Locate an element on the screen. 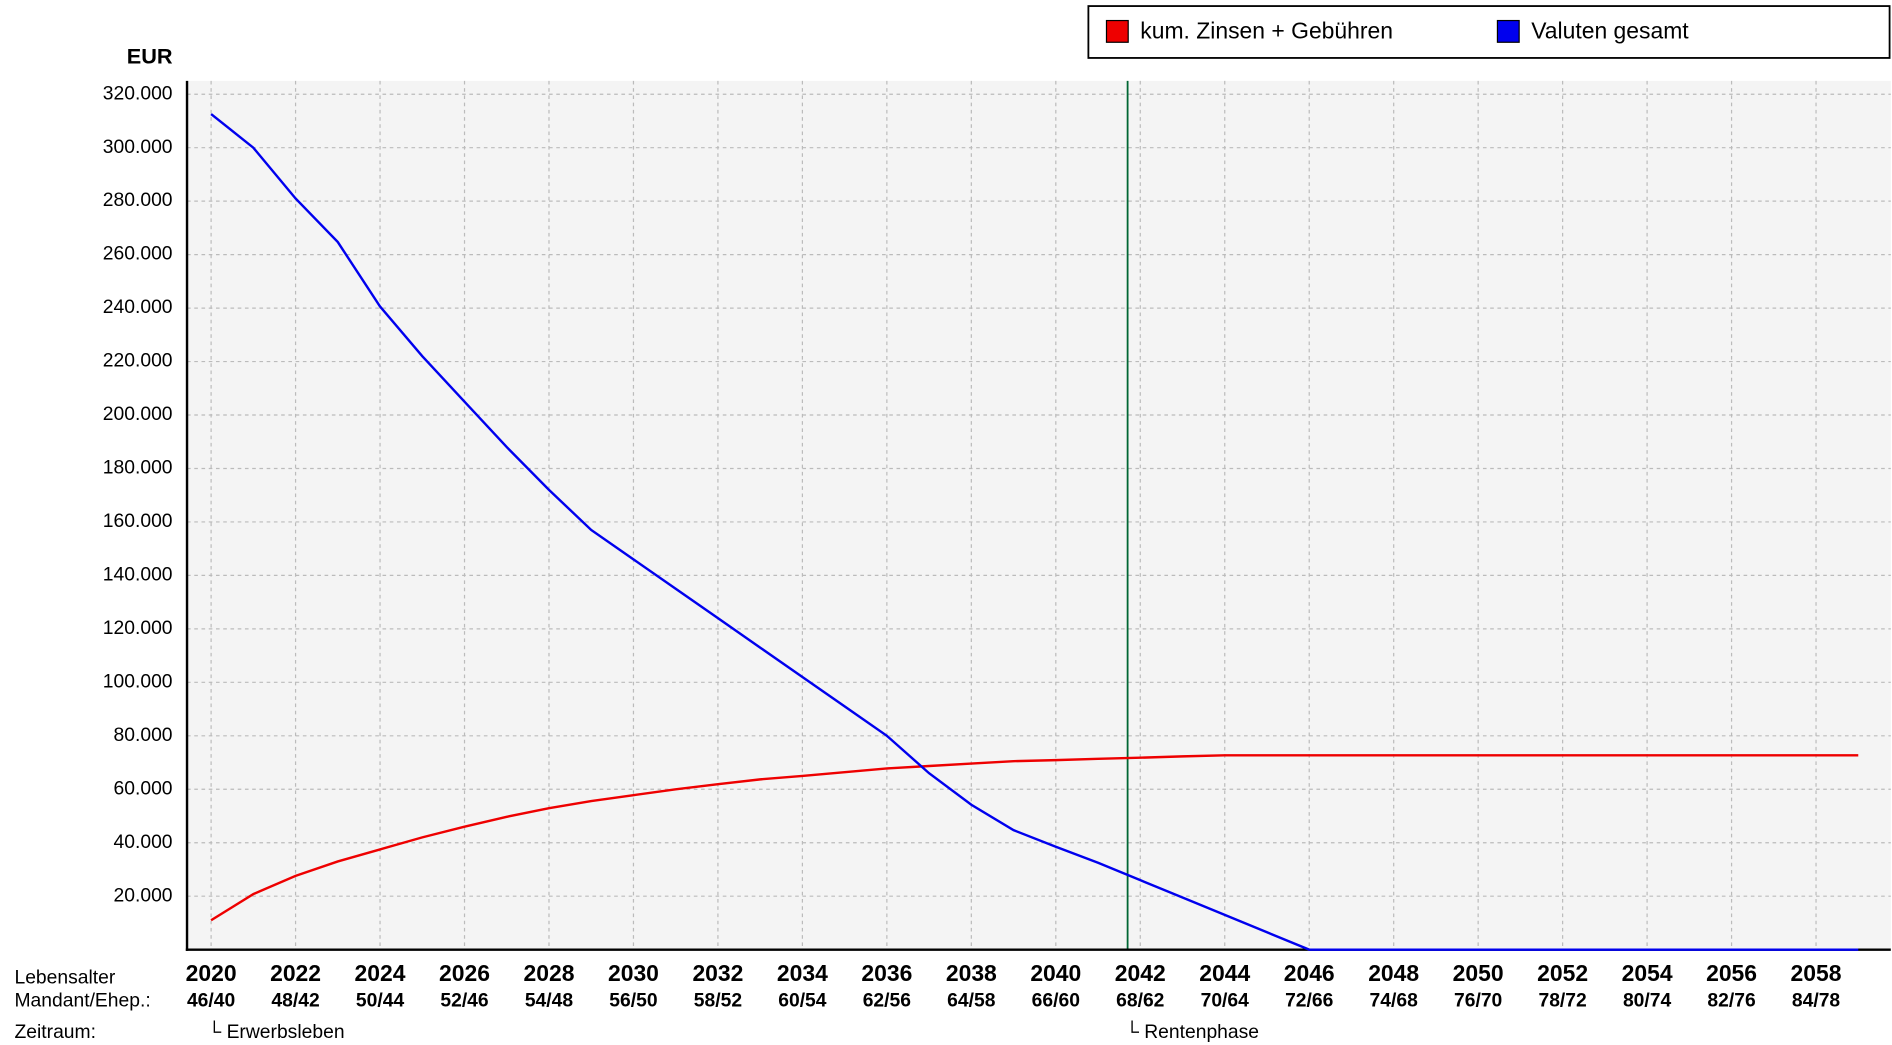 Image resolution: width=1892 pixels, height=1045 pixels. x-tick-label: 2036 is located at coordinates (886, 973).